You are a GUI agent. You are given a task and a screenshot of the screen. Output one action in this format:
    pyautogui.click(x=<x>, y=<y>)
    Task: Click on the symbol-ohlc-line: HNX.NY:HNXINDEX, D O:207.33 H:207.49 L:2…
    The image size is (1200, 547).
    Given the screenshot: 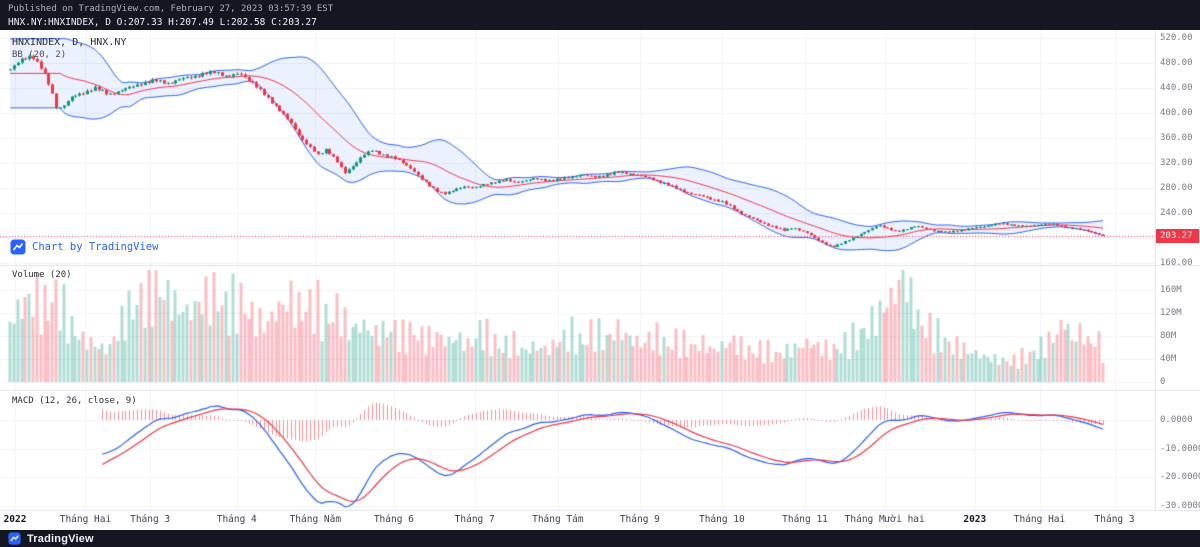 What is the action you would take?
    pyautogui.click(x=162, y=22)
    